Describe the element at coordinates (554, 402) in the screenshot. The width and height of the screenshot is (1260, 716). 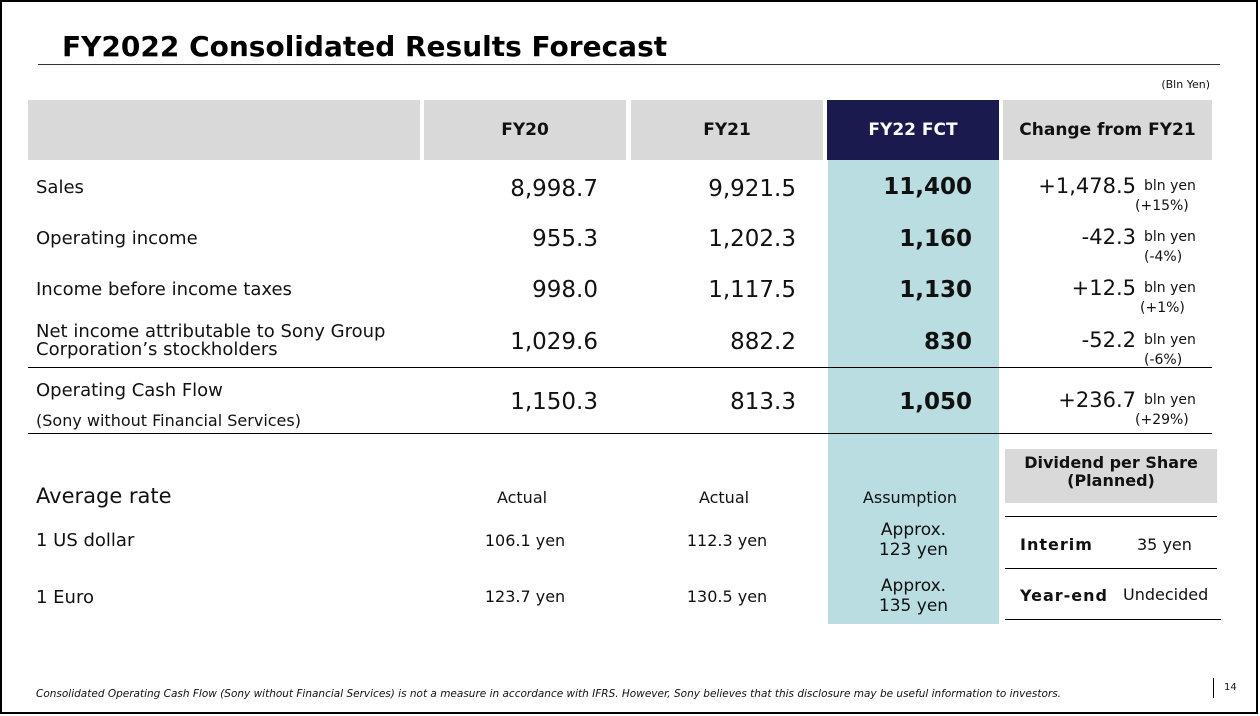
I see `value-fy20: 1,150.3` at that location.